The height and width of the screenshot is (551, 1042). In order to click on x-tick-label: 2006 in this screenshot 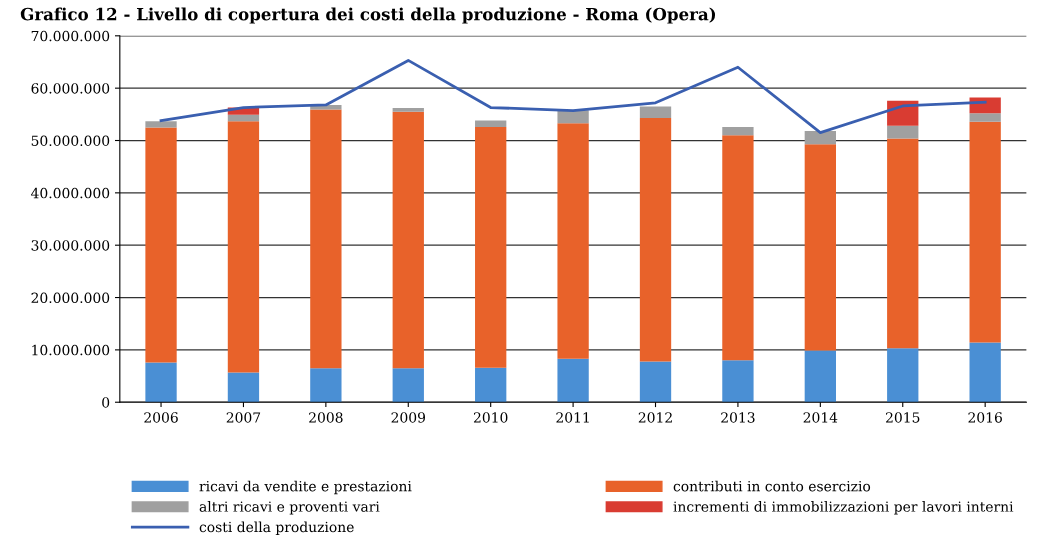, I will do `click(161, 417)`.